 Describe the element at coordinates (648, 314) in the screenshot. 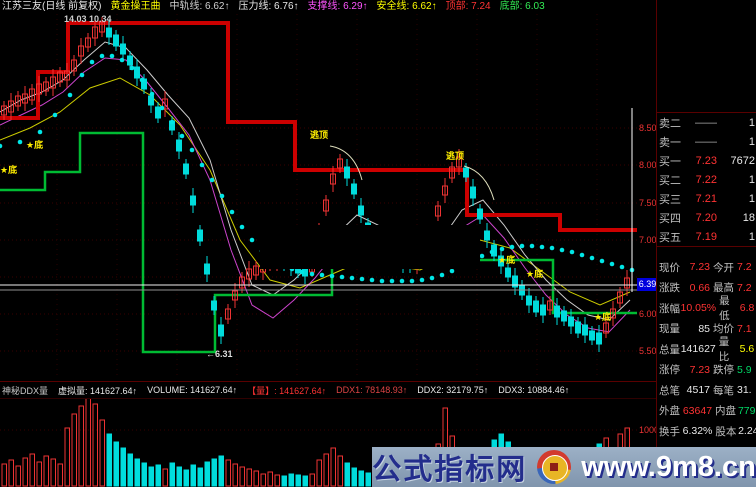

I see `axis-label: 6.00` at that location.